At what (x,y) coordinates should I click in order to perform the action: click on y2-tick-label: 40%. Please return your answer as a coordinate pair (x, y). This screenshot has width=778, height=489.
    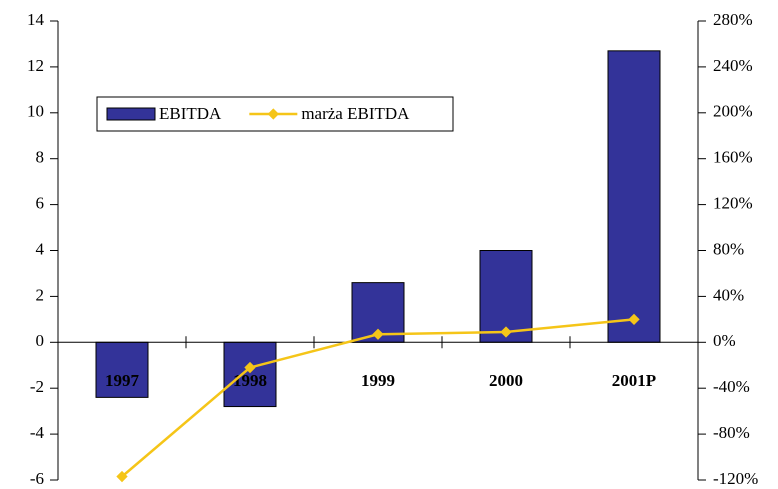
    Looking at the image, I should click on (728, 294).